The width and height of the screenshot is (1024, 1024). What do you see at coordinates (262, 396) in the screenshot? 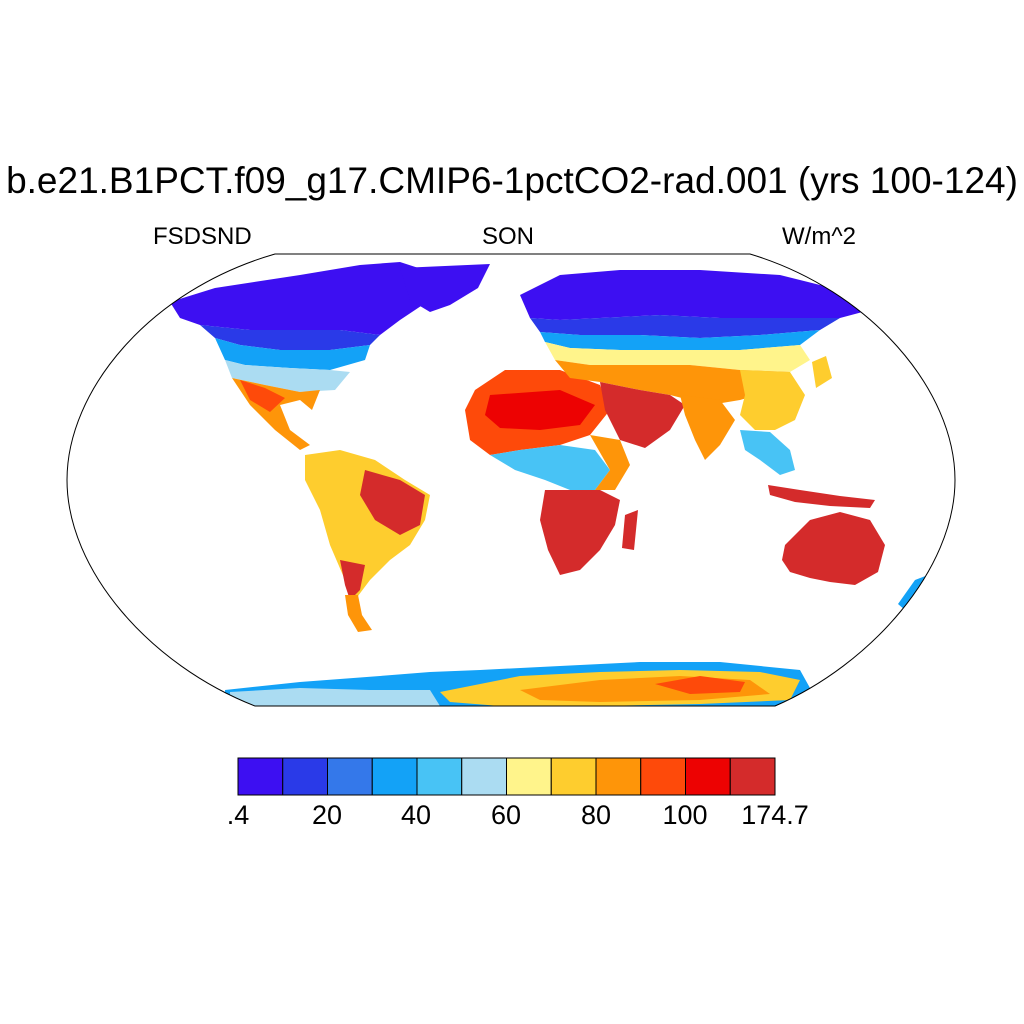
I see `land-north-america-southwest` at bounding box center [262, 396].